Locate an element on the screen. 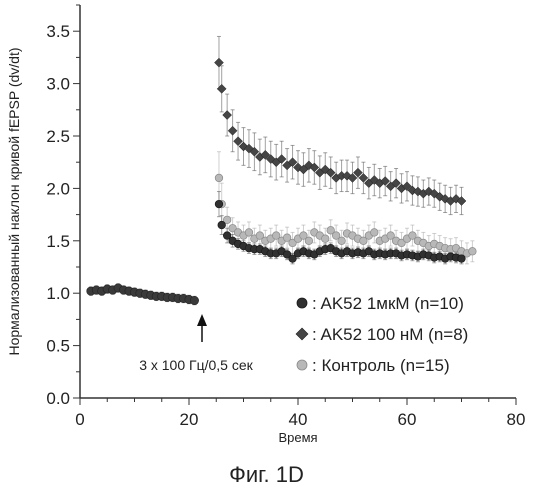 This screenshot has width=533, height=500. x-axis-title: Время is located at coordinates (297, 437).